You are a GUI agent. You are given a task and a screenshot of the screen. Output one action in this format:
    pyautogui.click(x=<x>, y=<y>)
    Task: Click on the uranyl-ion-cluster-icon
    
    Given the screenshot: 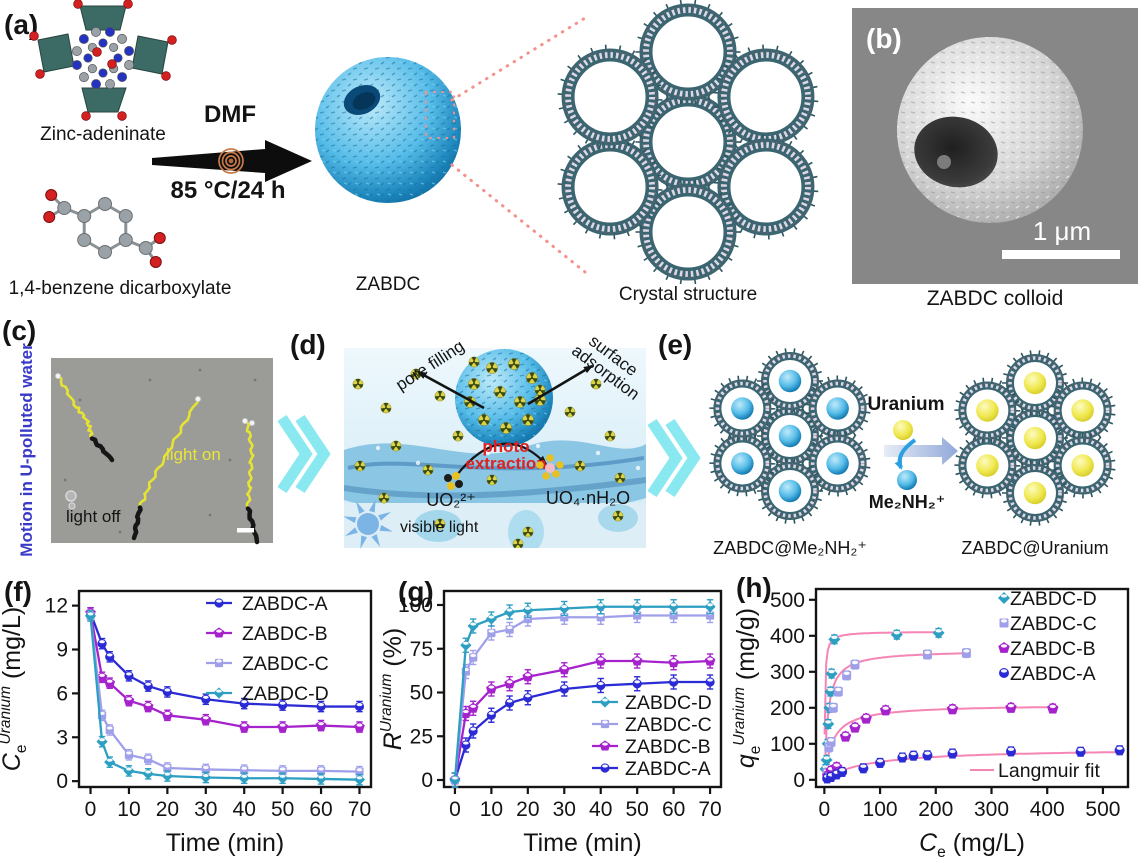 What is the action you would take?
    pyautogui.click(x=453, y=481)
    